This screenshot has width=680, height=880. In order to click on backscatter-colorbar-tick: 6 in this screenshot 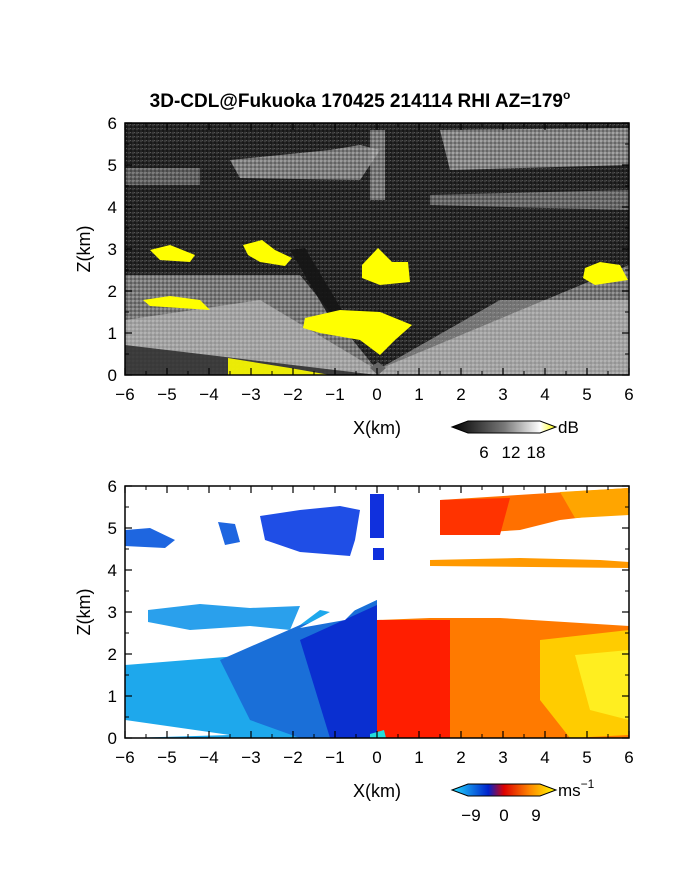, I will do `click(483, 452)`.